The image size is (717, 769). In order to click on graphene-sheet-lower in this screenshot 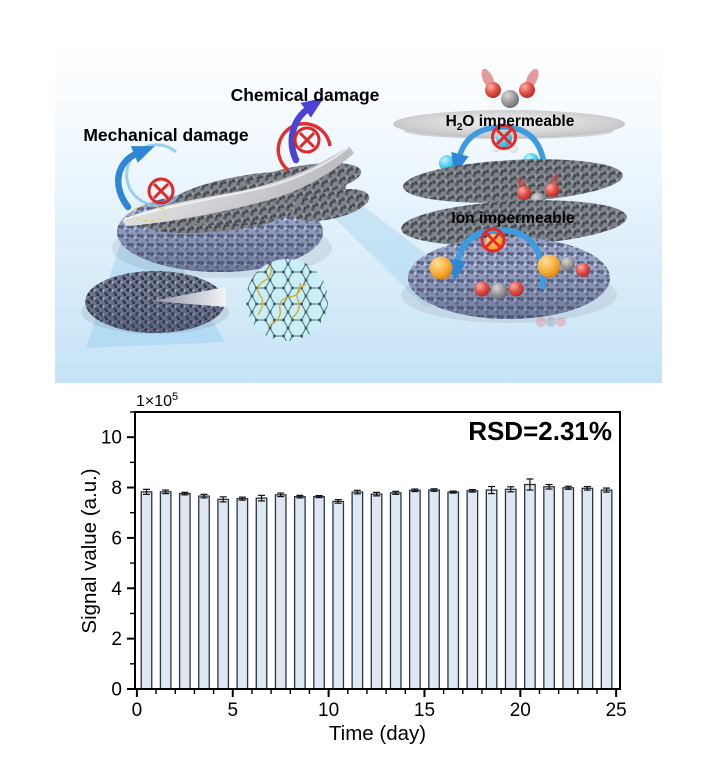, I will do `click(514, 223)`.